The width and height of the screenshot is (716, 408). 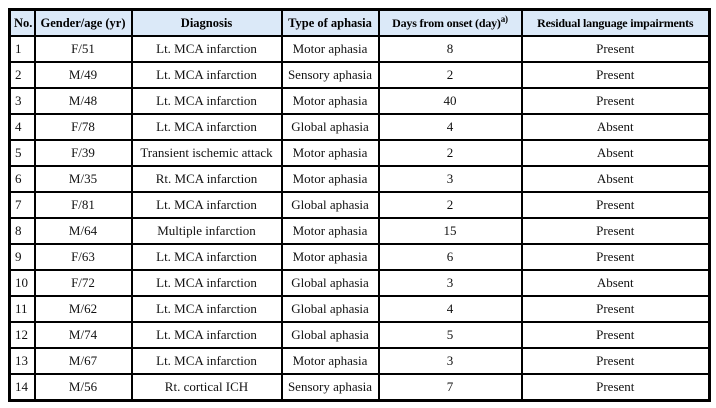 I want to click on col-header-no-label: No., so click(x=23, y=23).